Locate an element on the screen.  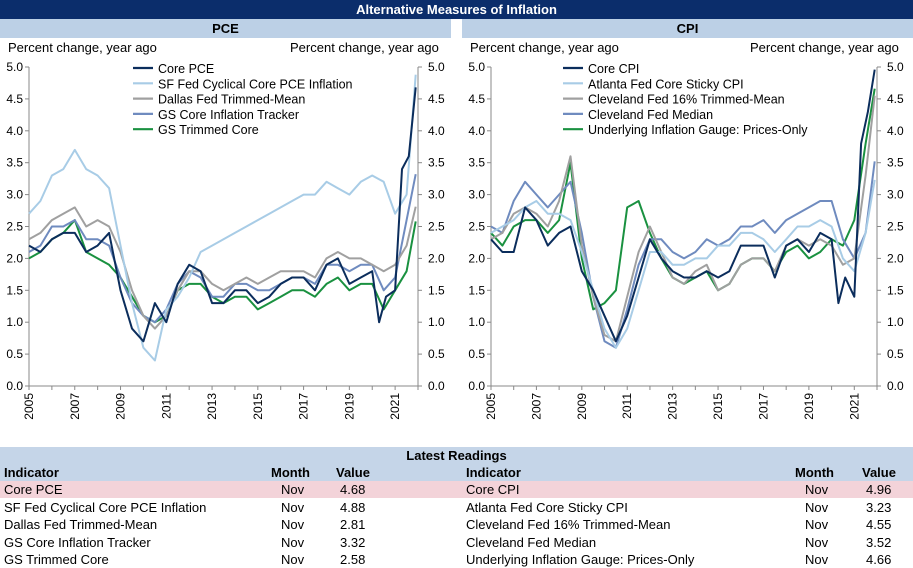
cpi-x-tick-label: 2005 is located at coordinates (491, 406).